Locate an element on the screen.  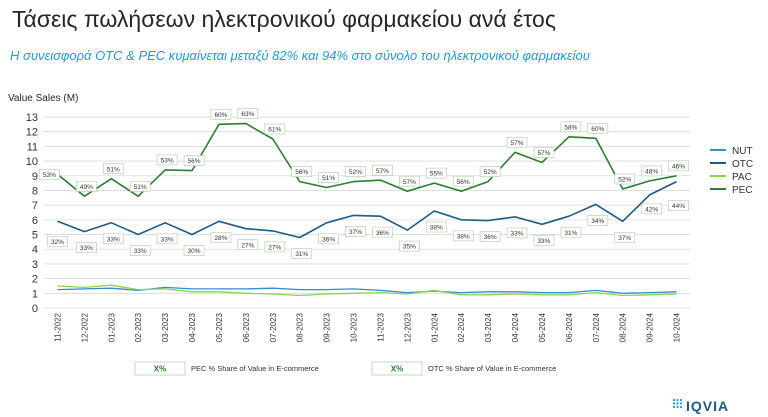
x-tick-label: 06-2024 is located at coordinates (569, 327).